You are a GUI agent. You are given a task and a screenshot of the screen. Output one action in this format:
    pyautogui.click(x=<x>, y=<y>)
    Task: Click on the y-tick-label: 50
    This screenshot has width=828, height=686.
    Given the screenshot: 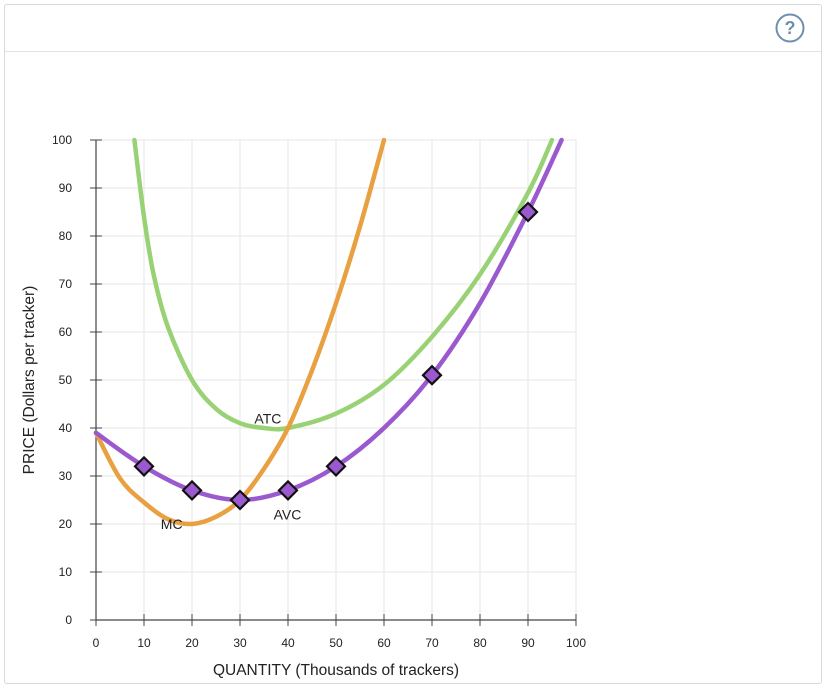 What is the action you would take?
    pyautogui.click(x=66, y=380)
    